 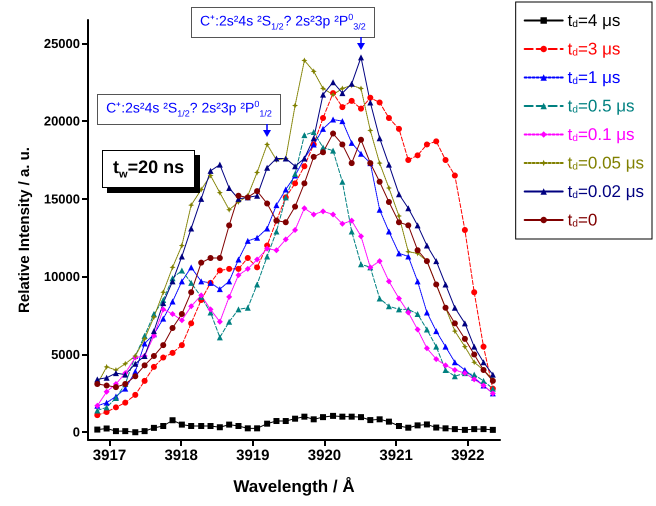 What do you see at coordinates (396, 455) in the screenshot?
I see `x-tick-label: 3921` at bounding box center [396, 455].